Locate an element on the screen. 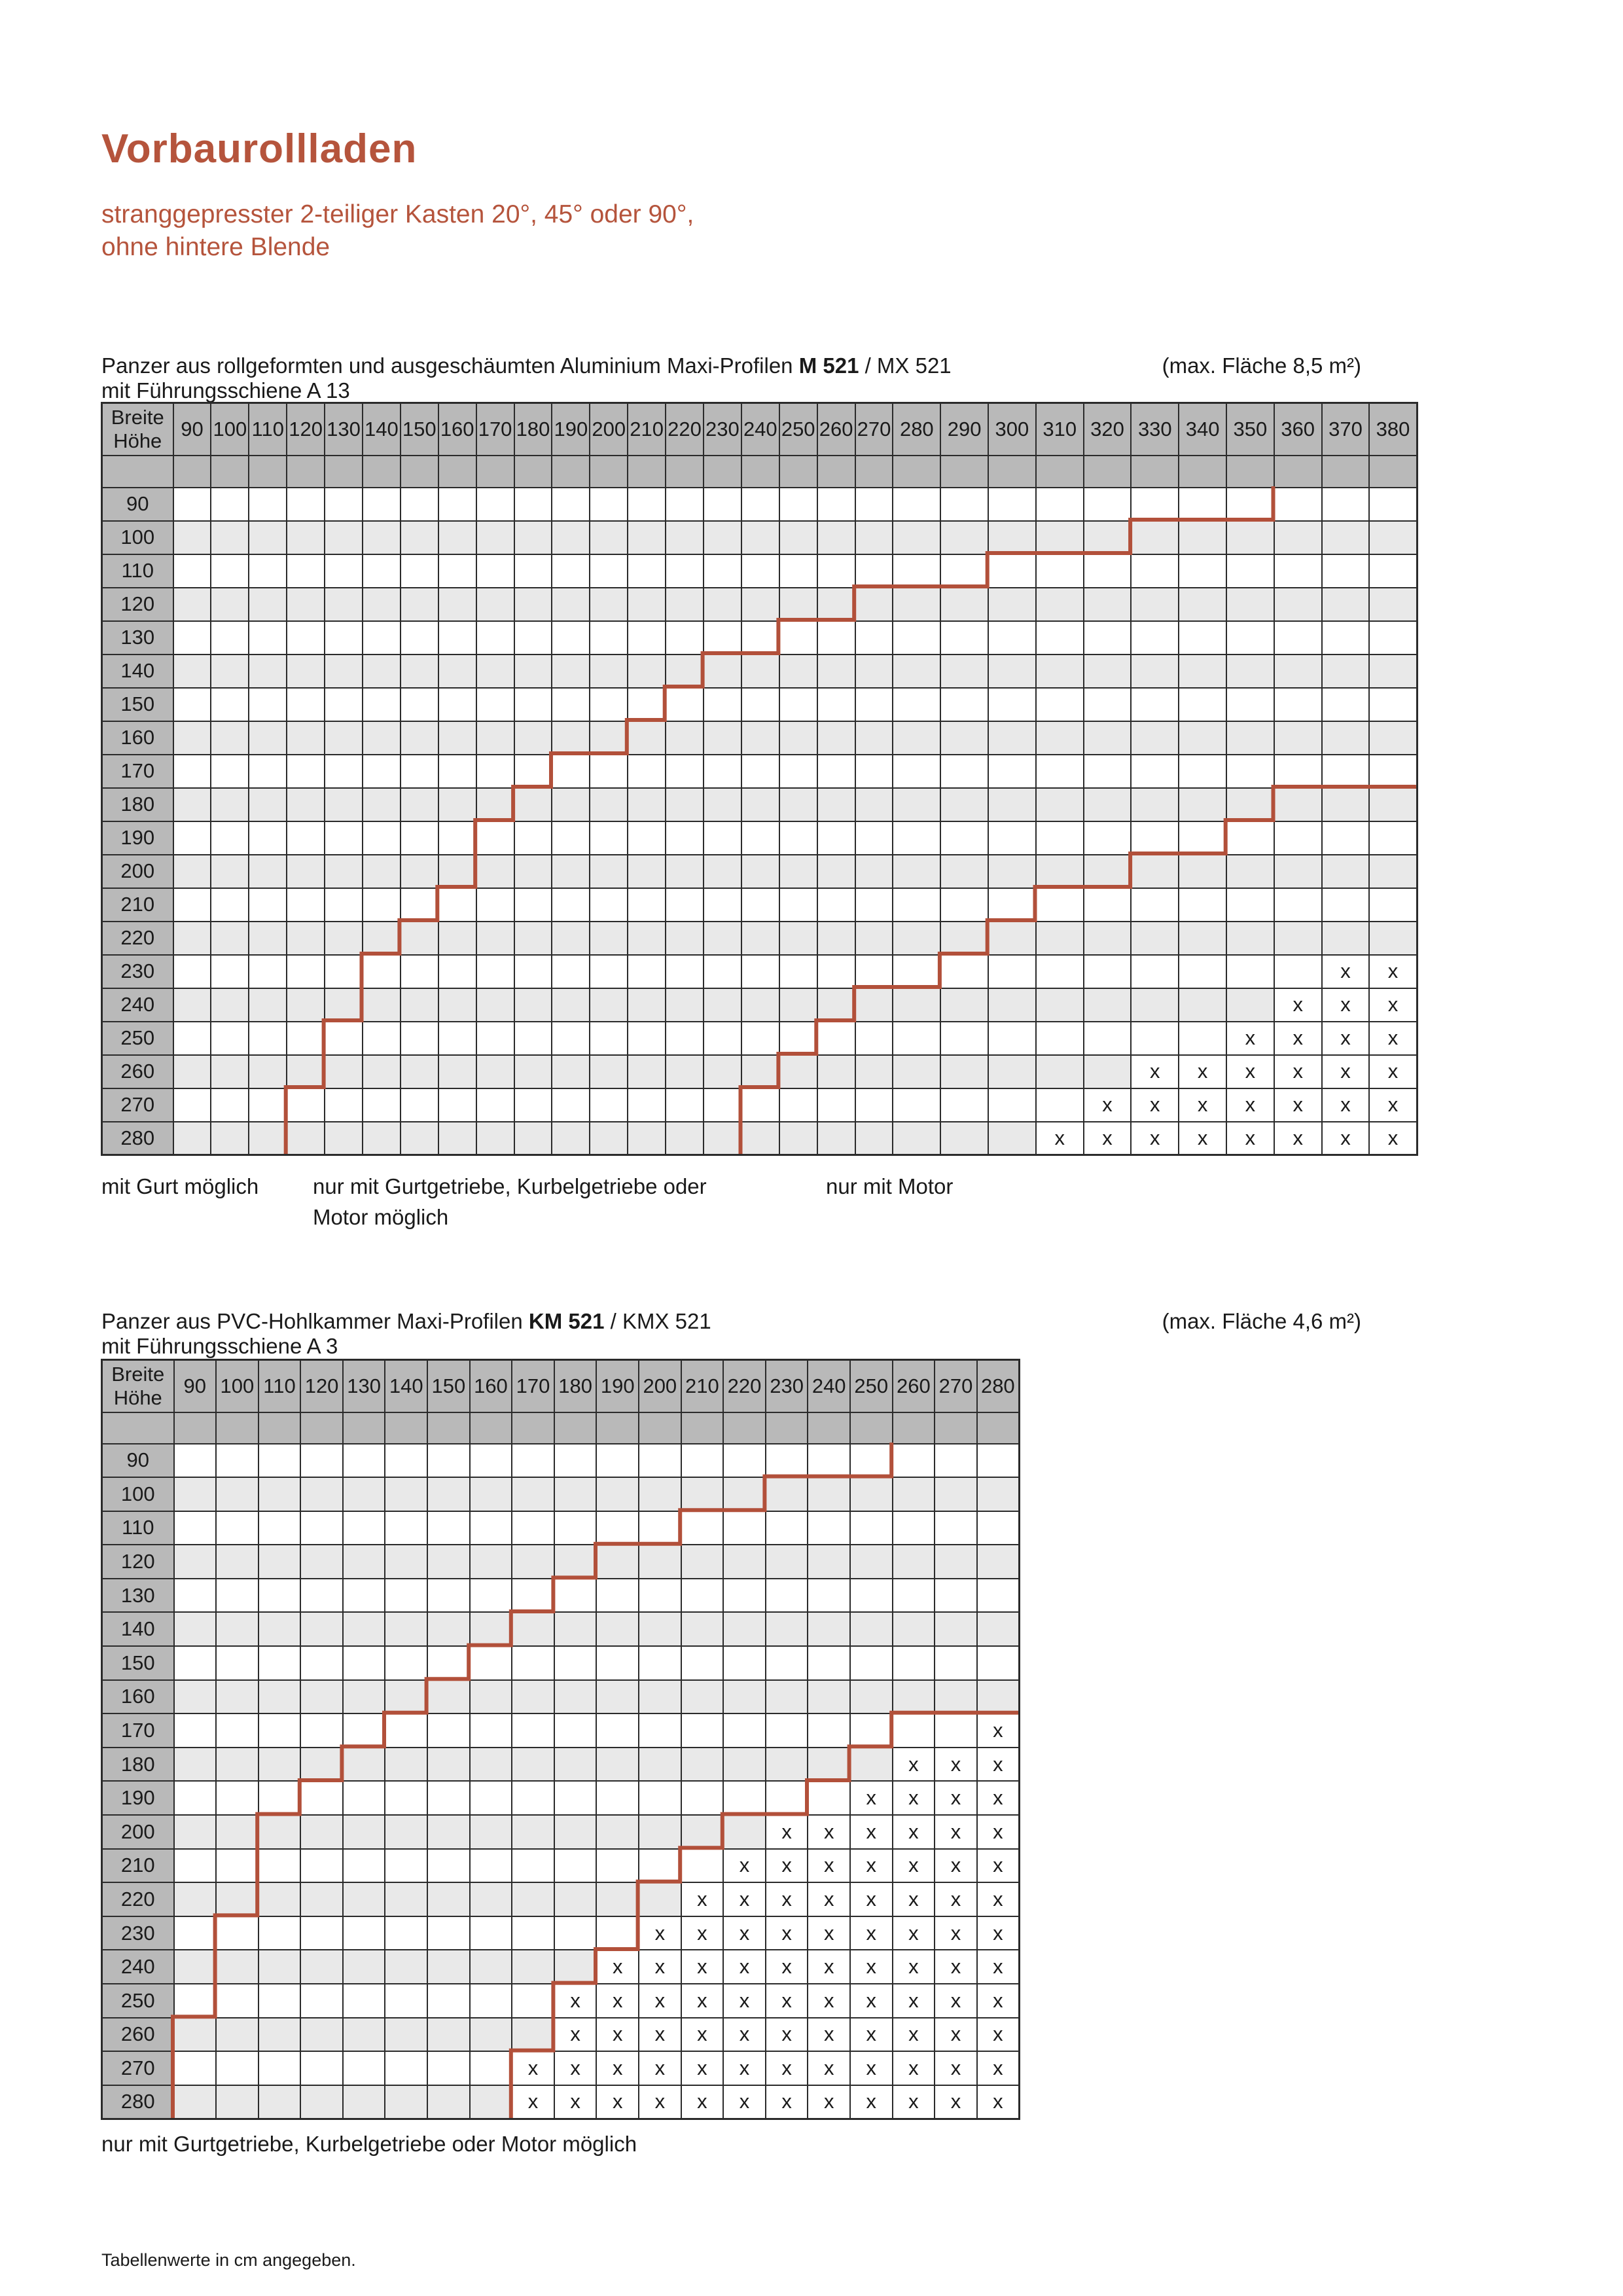  height-row-label: 190 is located at coordinates (138, 1798).